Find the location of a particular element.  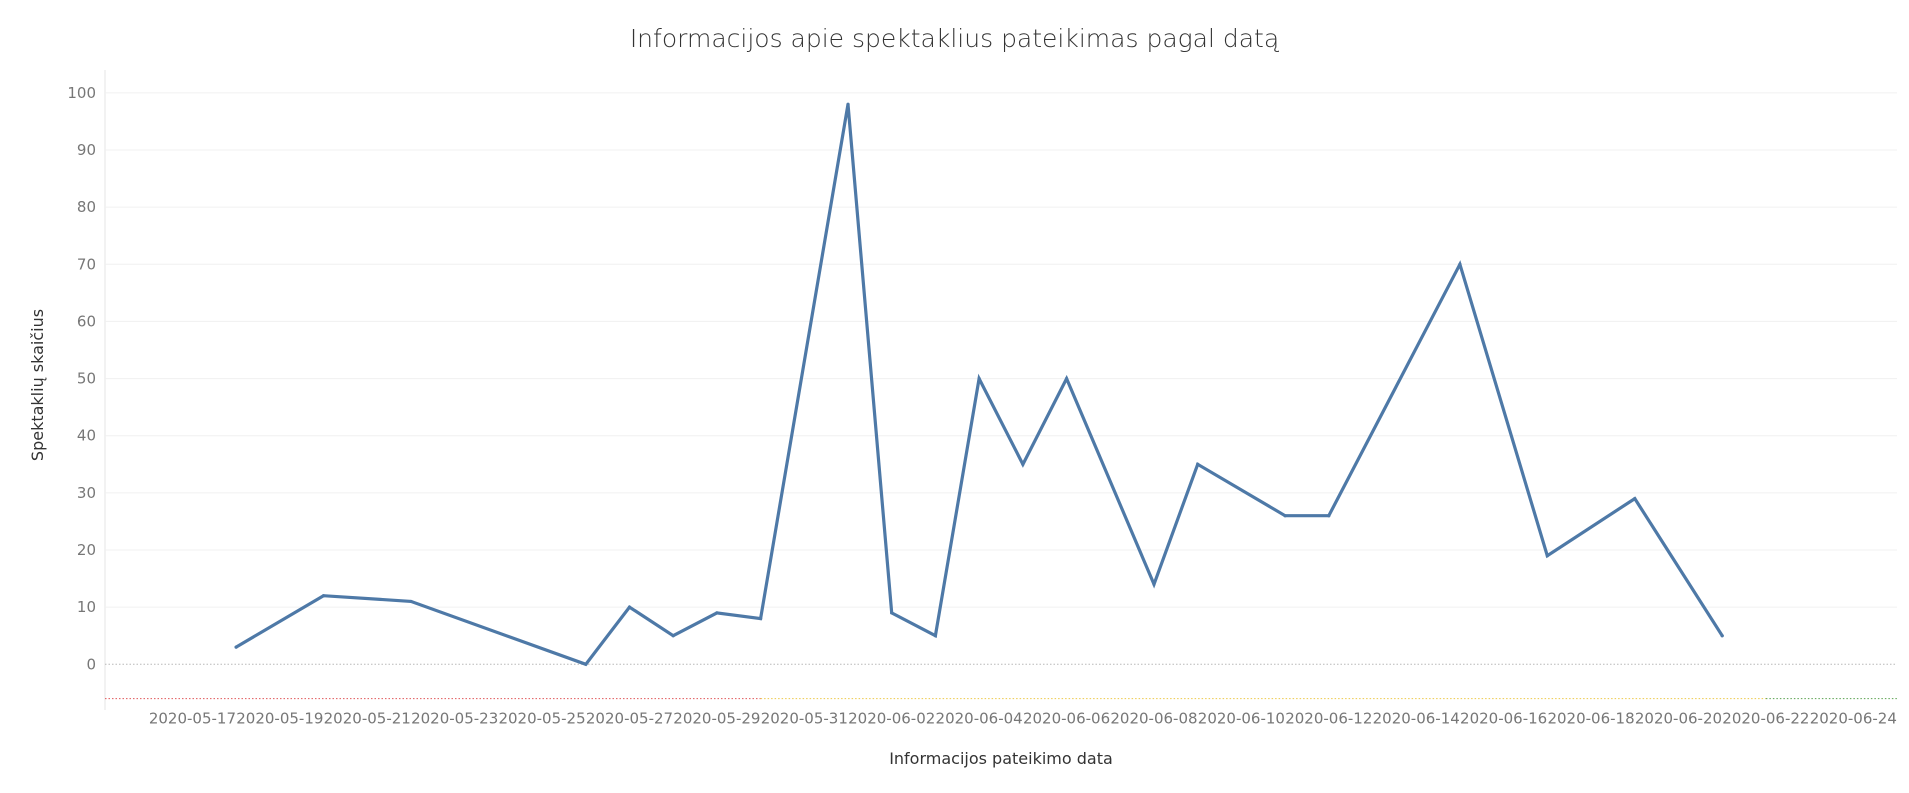

x-tick-label: 2020-05-17 is located at coordinates (192, 719).